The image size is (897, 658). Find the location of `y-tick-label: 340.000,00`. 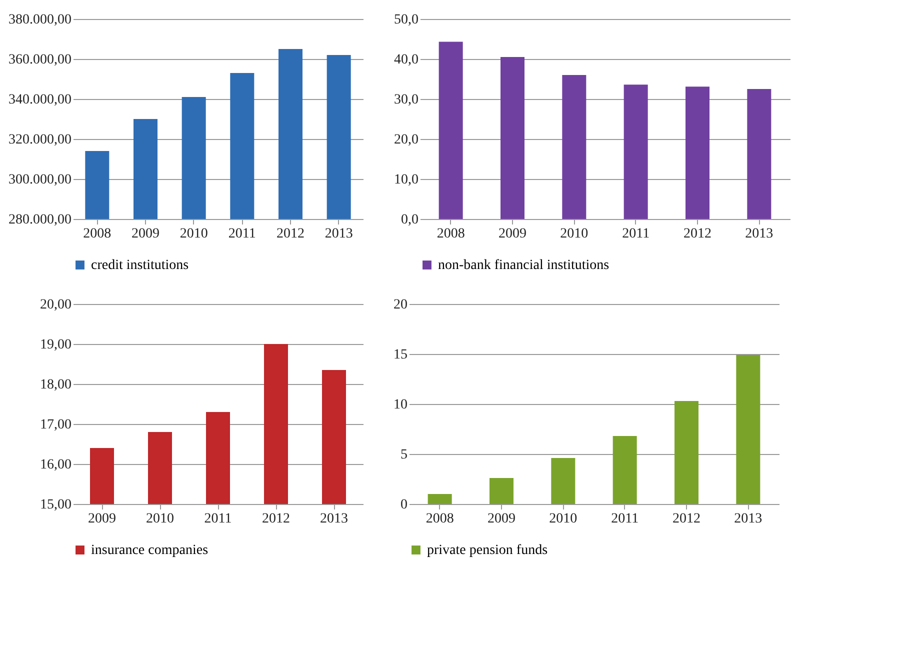

y-tick-label: 340.000,00 is located at coordinates (40, 100).